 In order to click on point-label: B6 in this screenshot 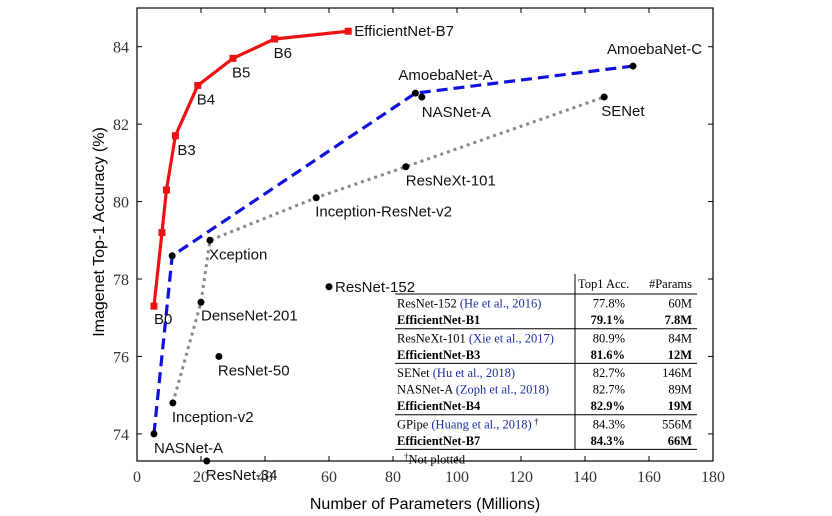, I will do `click(283, 53)`.